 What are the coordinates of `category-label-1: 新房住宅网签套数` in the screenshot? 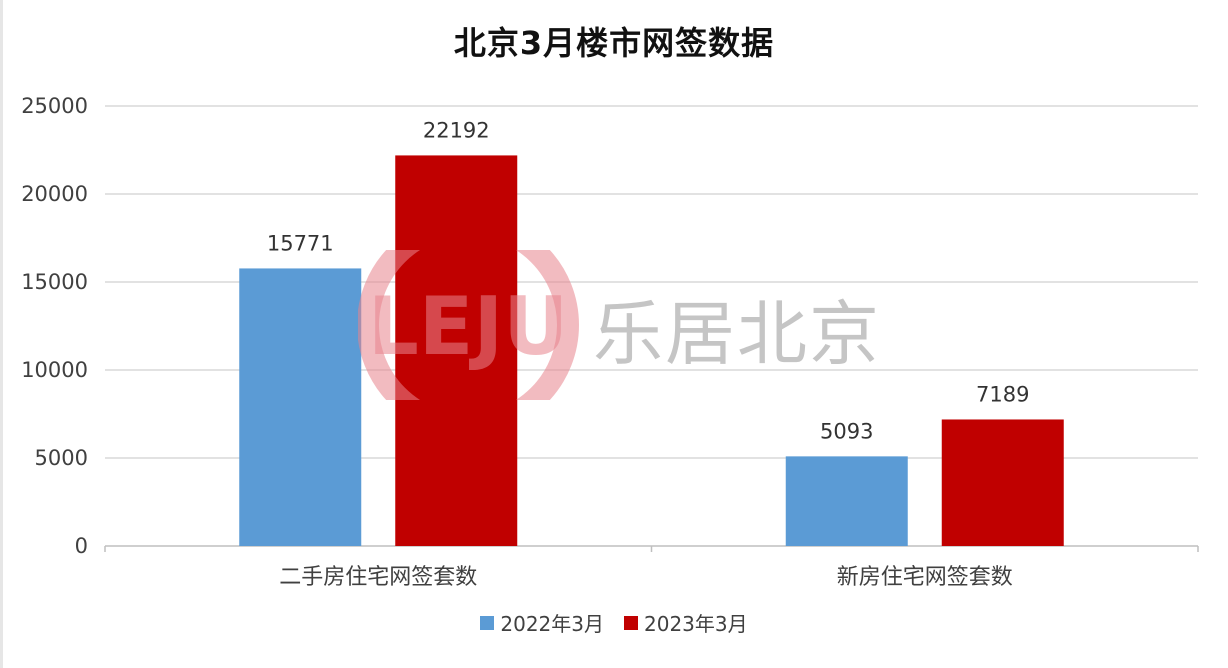 It's located at (925, 577).